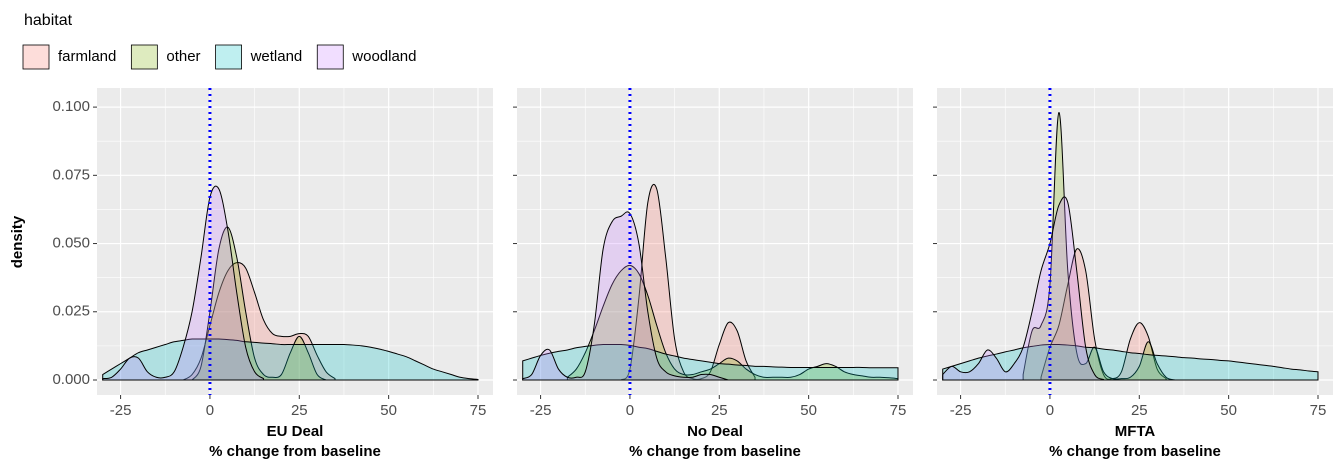  What do you see at coordinates (71, 311) in the screenshot?
I see `y-tick-label: 0.025` at bounding box center [71, 311].